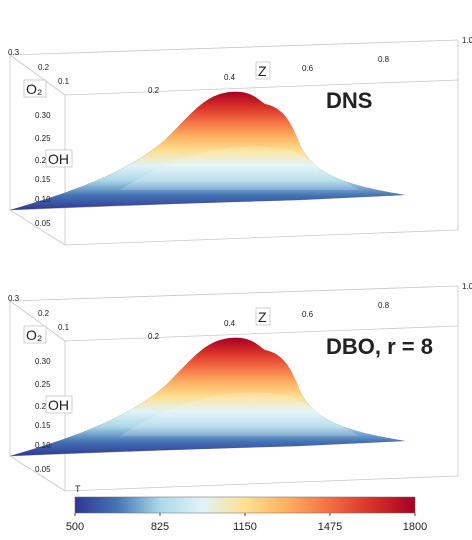 This screenshot has width=472, height=540. Describe the element at coordinates (379, 346) in the screenshot. I see `panel-title: DBO, r = 8` at that location.